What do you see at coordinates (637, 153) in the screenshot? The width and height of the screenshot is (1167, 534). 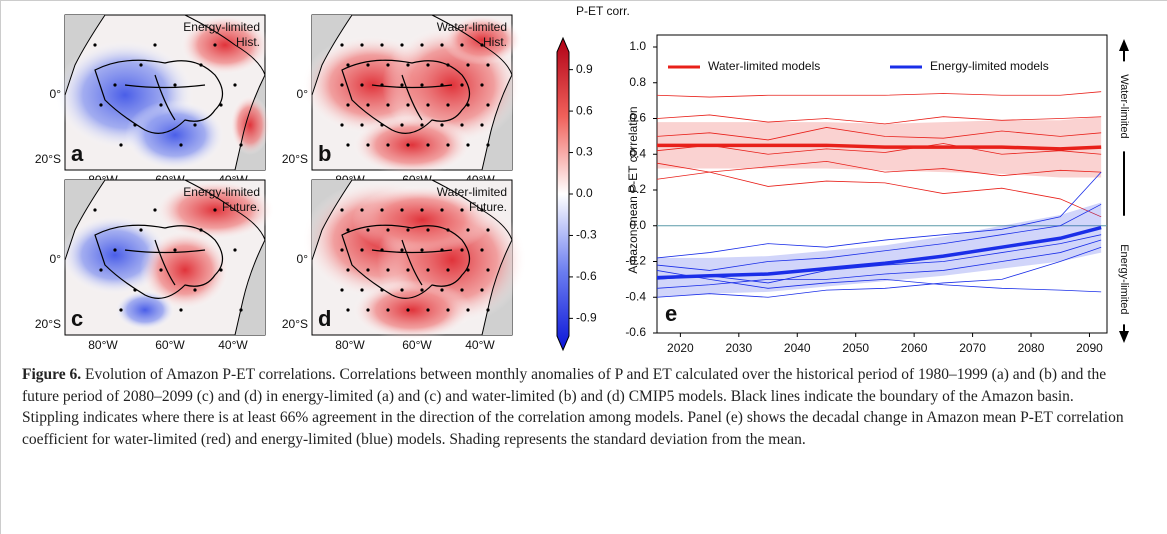 I see `y-tick-label: 0.4` at bounding box center [637, 153].